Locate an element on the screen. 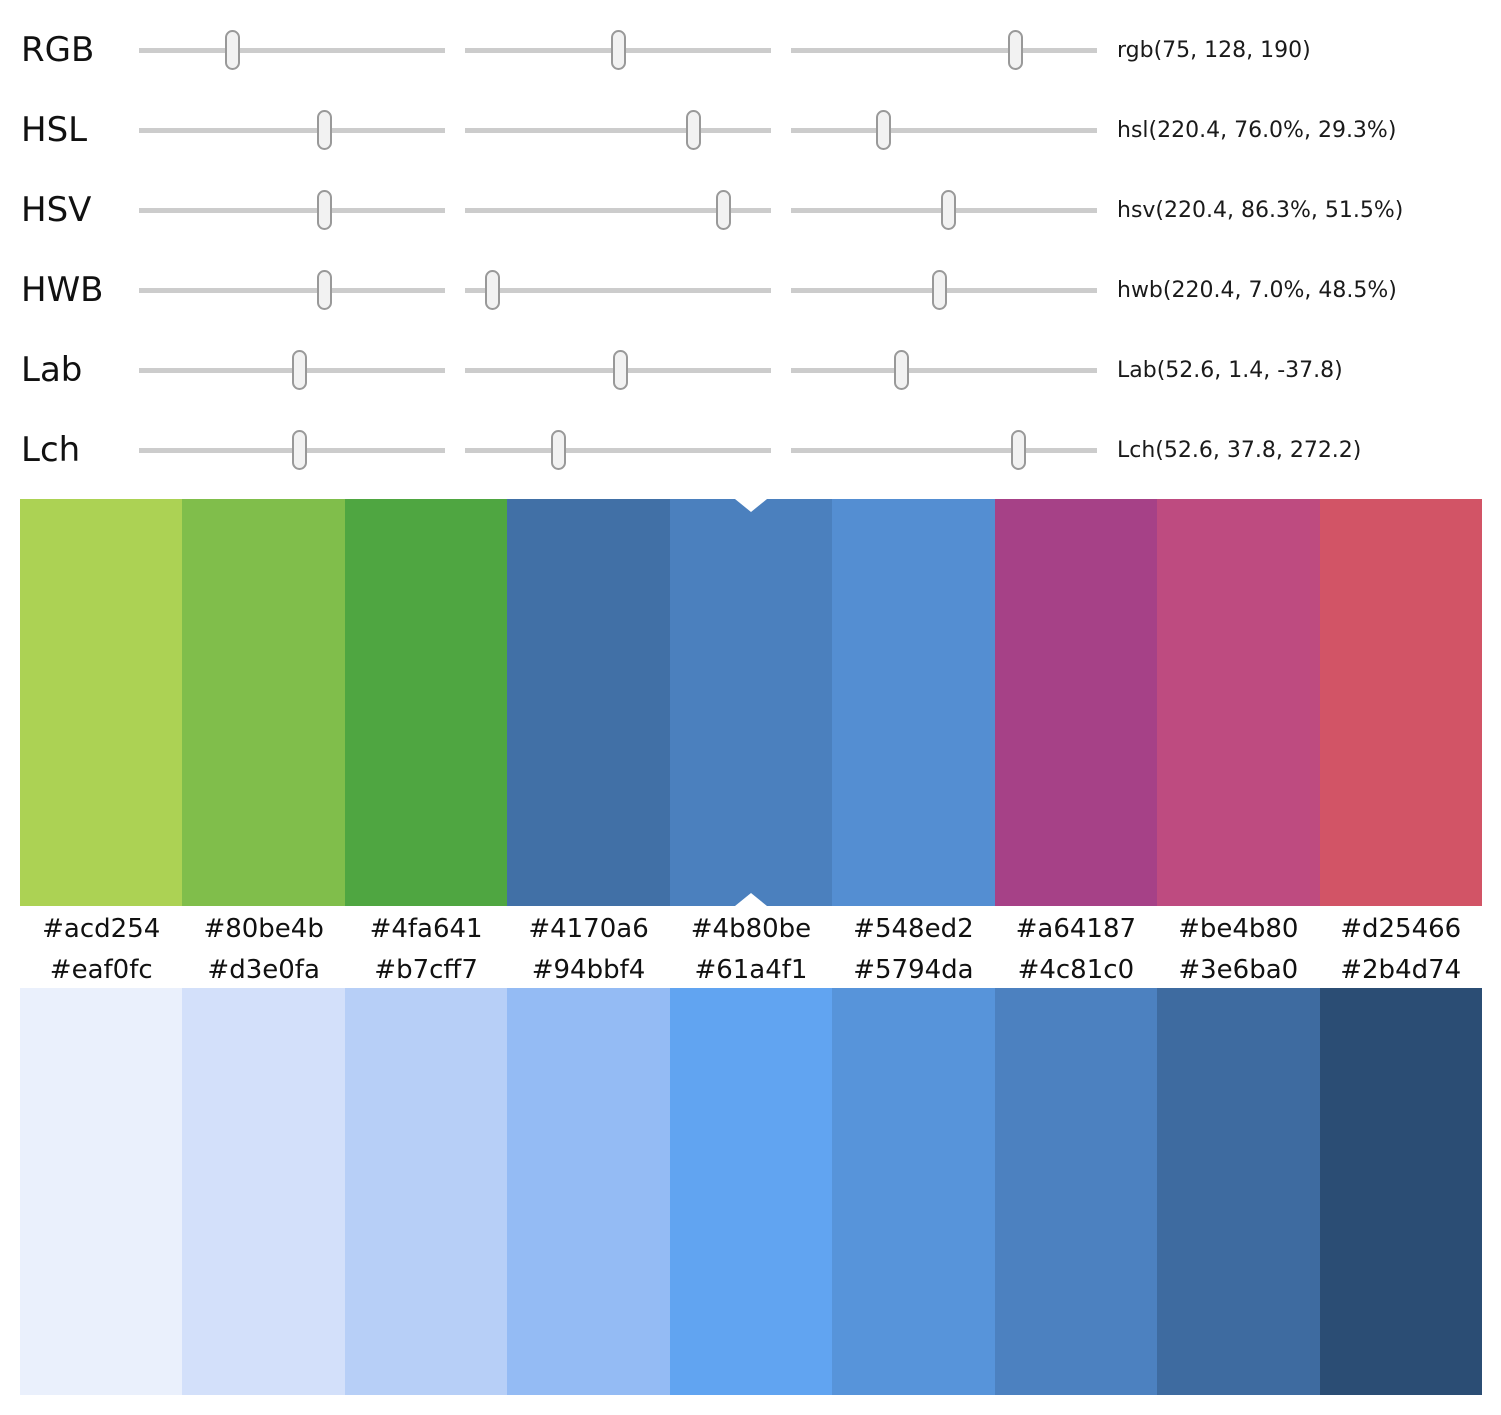  hsl-slider-track-s is located at coordinates (618, 130).